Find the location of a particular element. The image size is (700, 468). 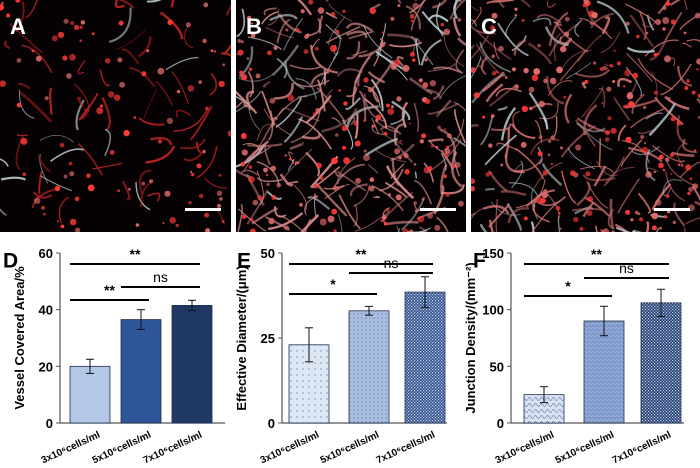

y-axis-label: Effective Diameter/(μm) is located at coordinates (241, 337).